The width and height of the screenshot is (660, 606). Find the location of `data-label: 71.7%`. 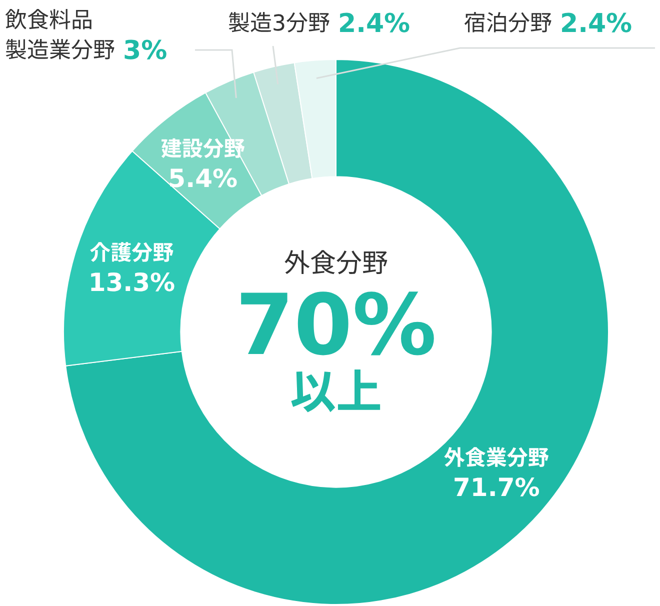

data-label: 71.7% is located at coordinates (496, 487).